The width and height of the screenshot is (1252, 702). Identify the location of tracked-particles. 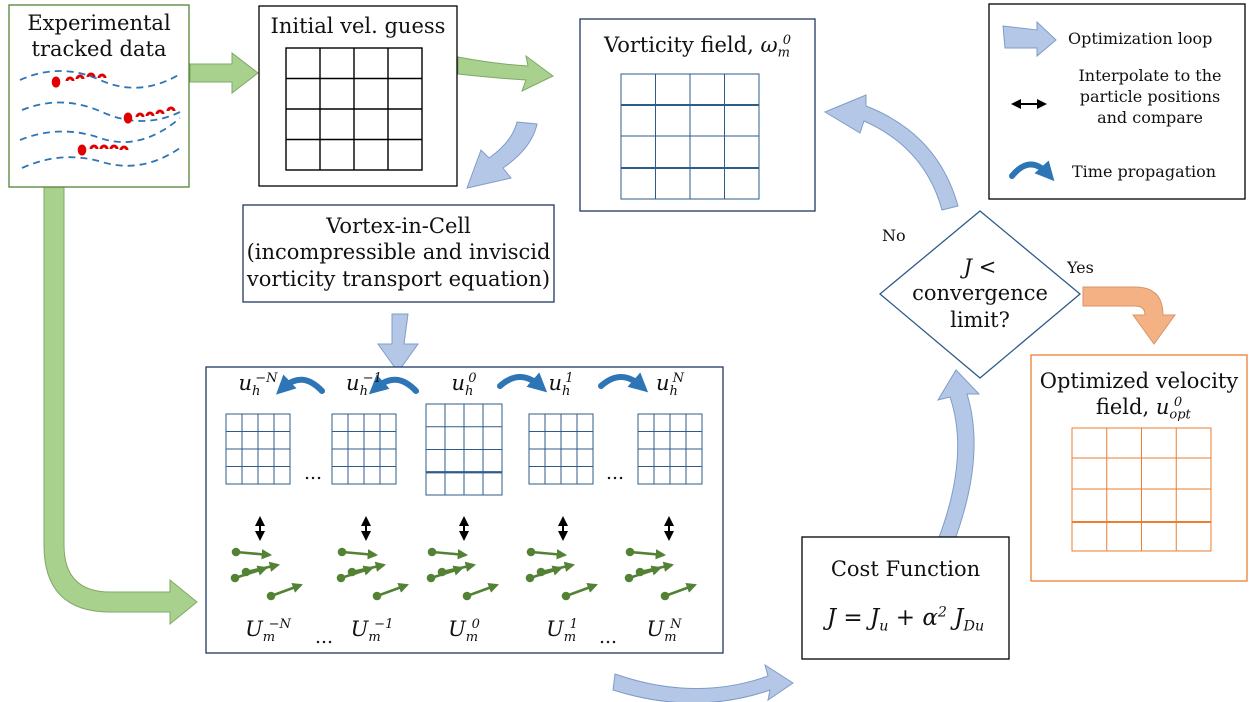
(113, 114).